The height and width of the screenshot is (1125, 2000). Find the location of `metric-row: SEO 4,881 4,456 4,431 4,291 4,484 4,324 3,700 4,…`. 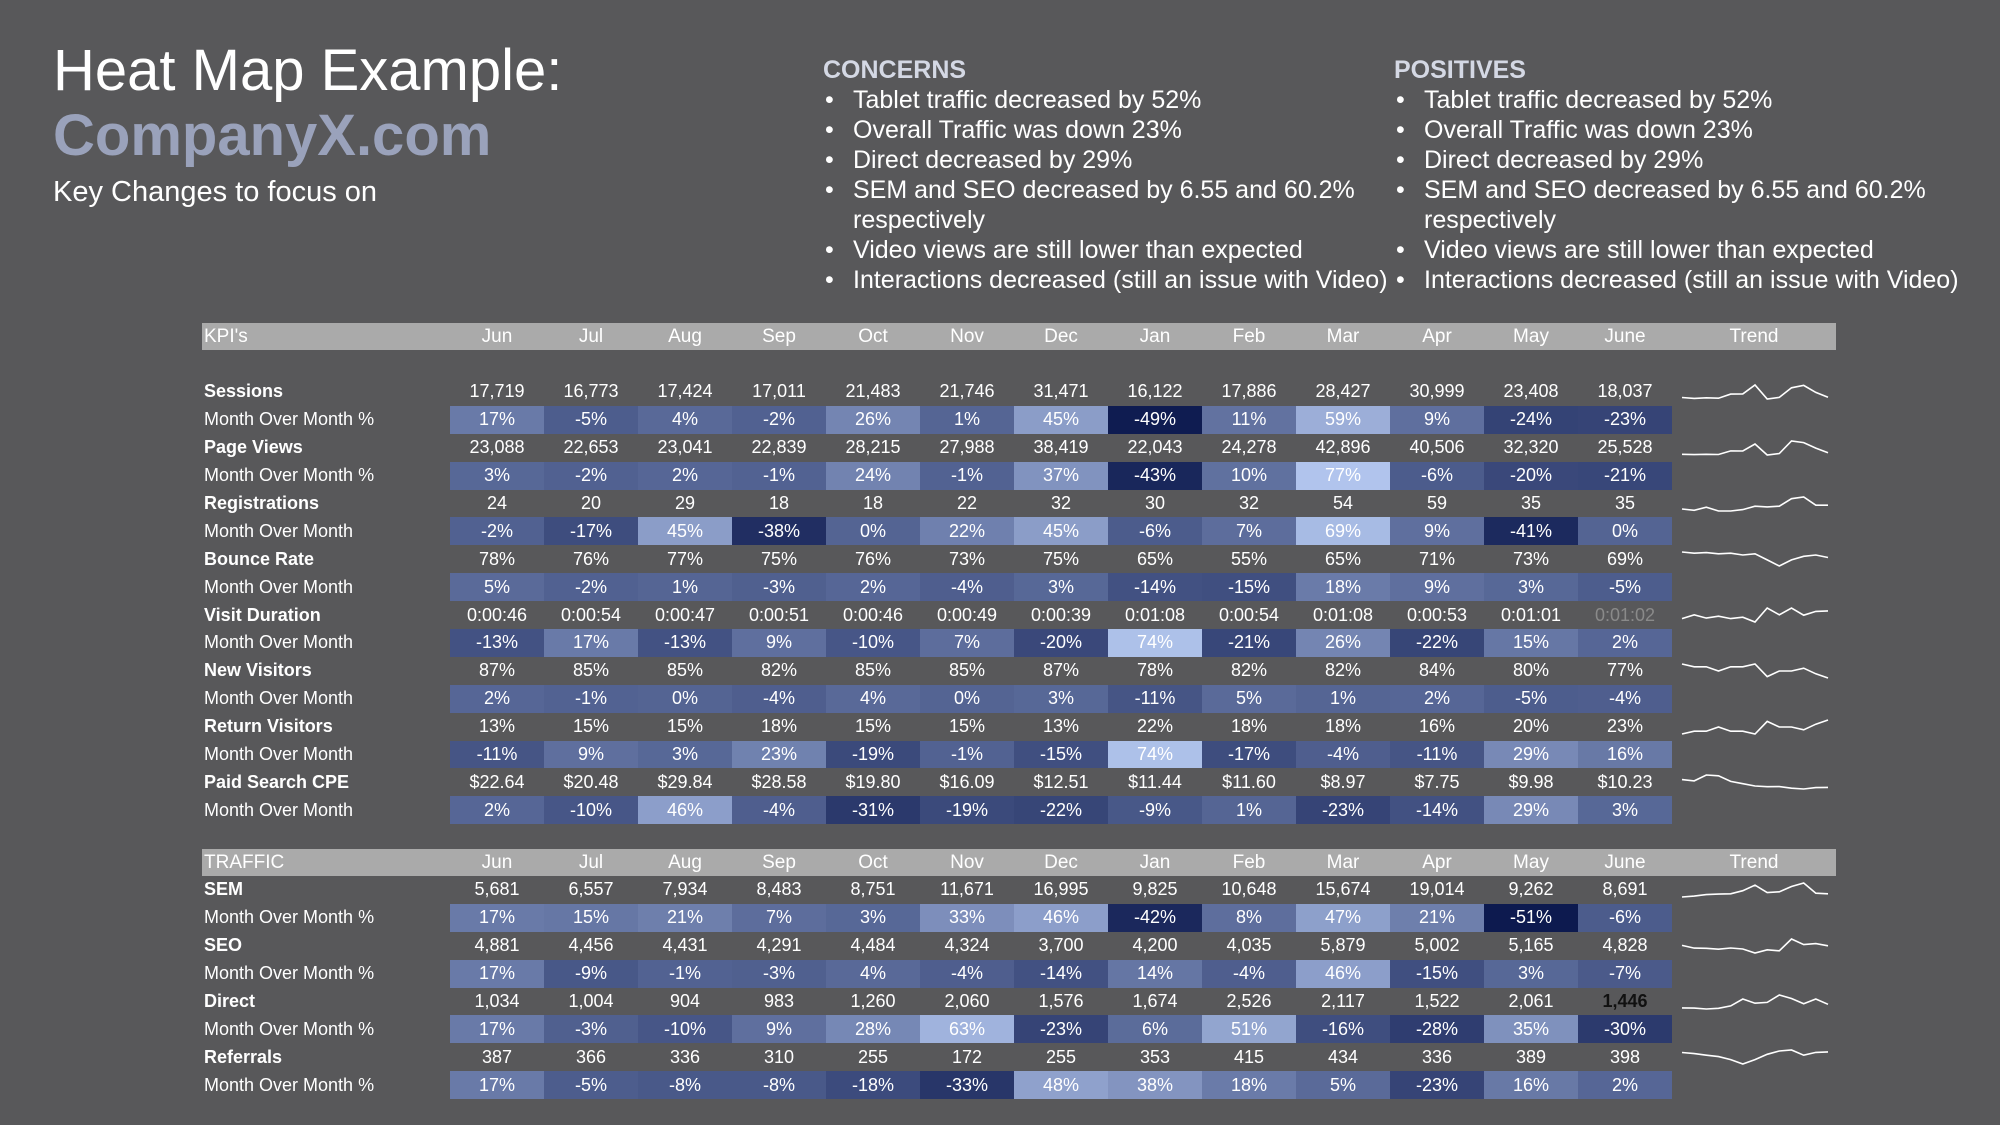

metric-row: SEO 4,881 4,456 4,431 4,291 4,484 4,324 3,700 4,… is located at coordinates (1019, 946).